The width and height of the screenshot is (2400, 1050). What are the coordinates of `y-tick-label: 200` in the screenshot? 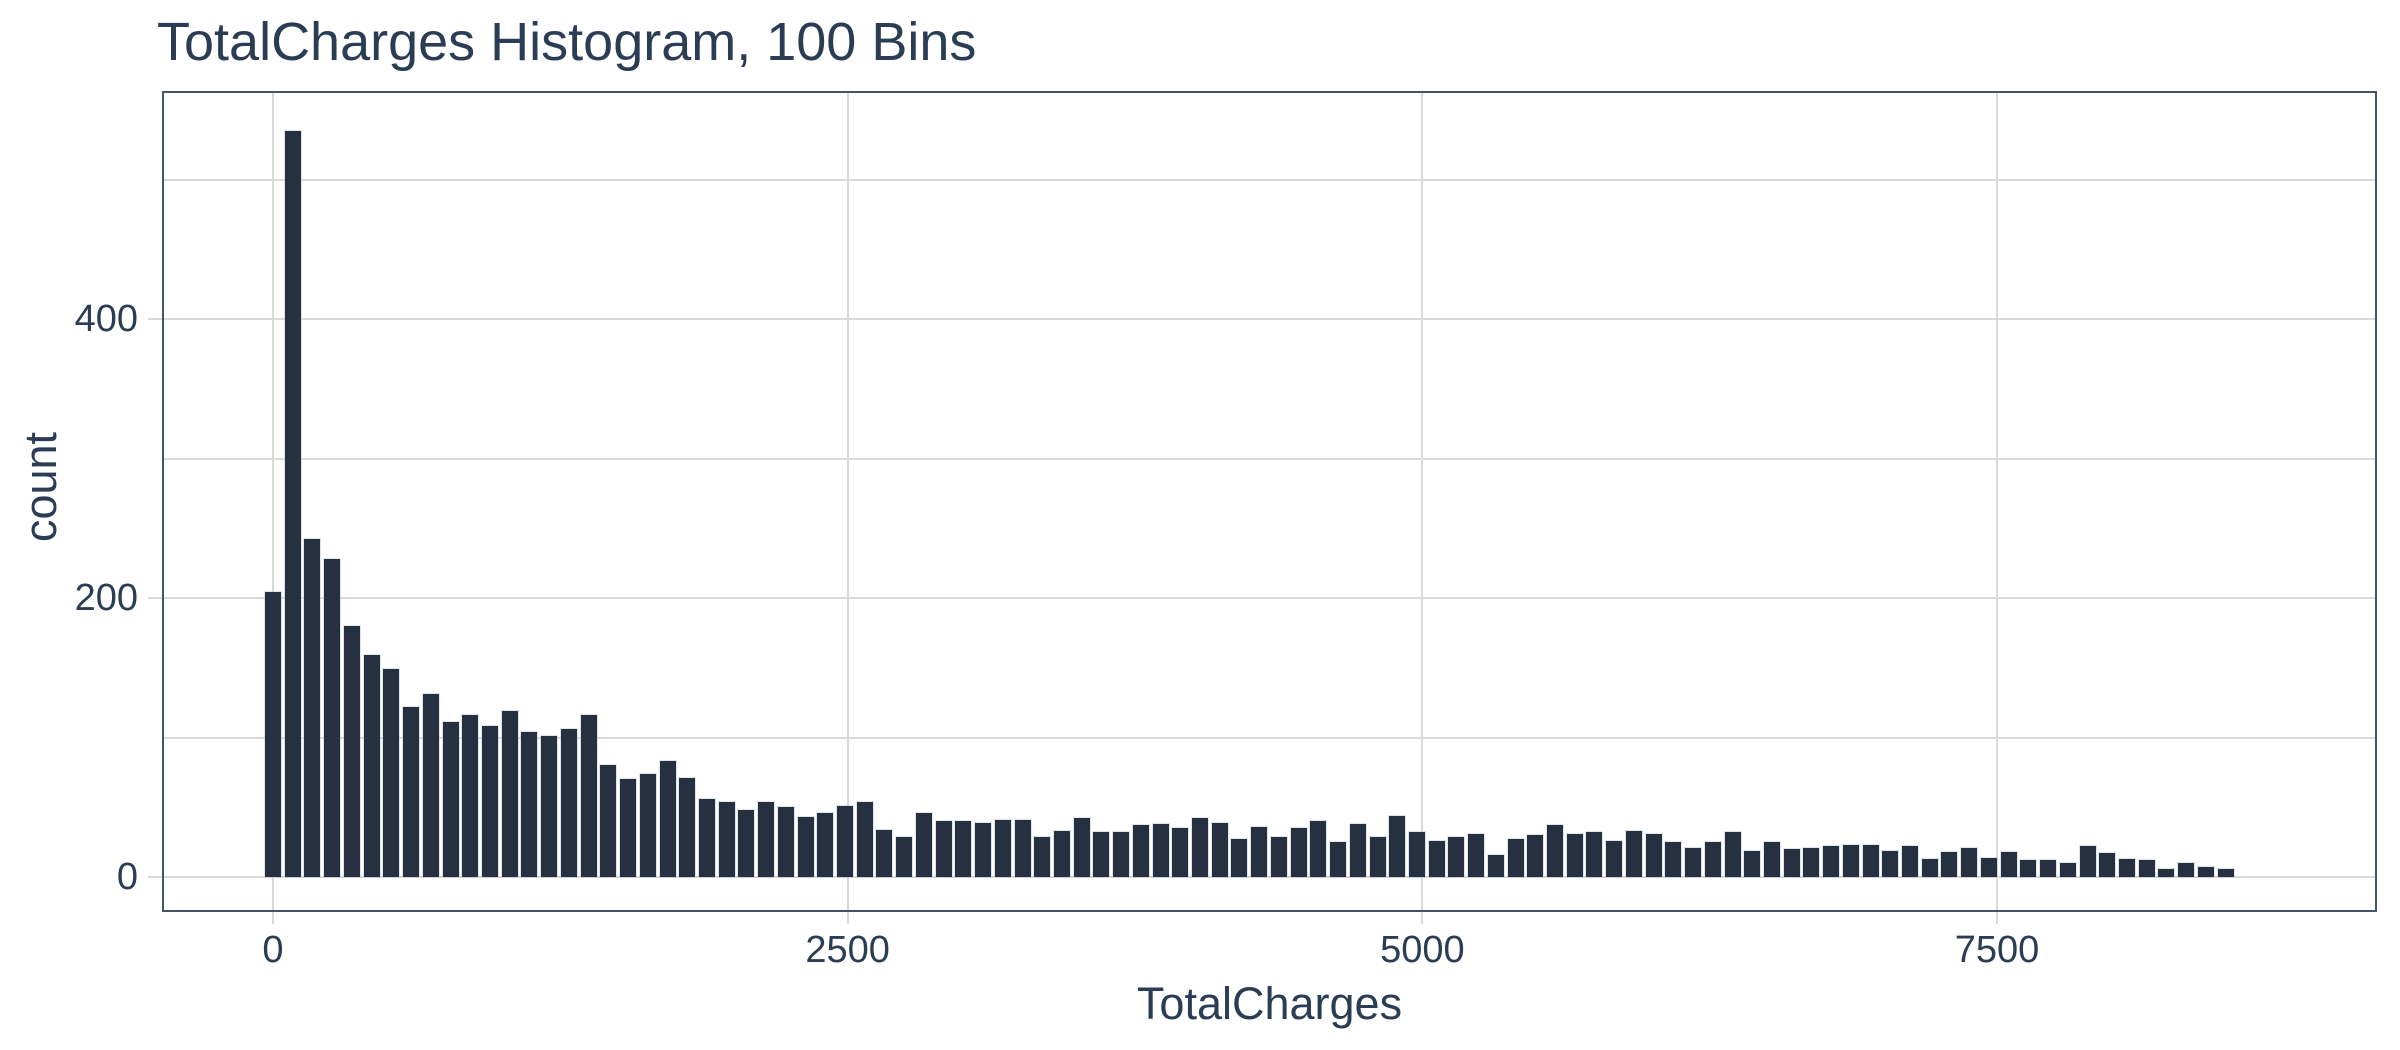 It's located at (106, 598).